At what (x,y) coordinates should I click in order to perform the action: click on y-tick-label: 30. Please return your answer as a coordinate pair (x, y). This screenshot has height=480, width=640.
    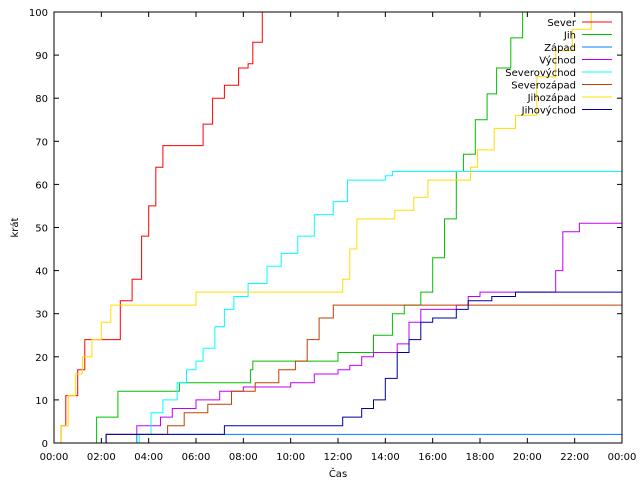
    Looking at the image, I should click on (41, 315).